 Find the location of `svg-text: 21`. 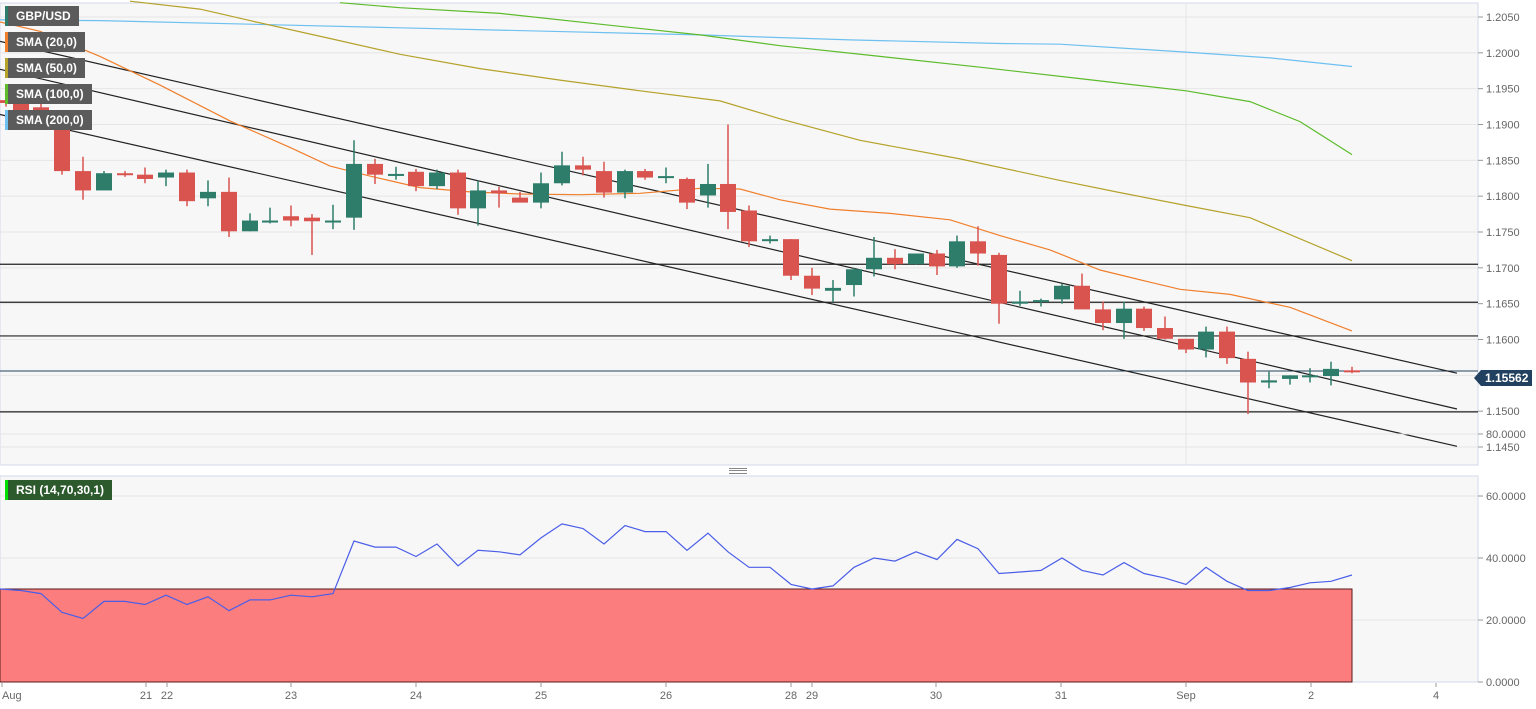

svg-text: 21 is located at coordinates (146, 696).